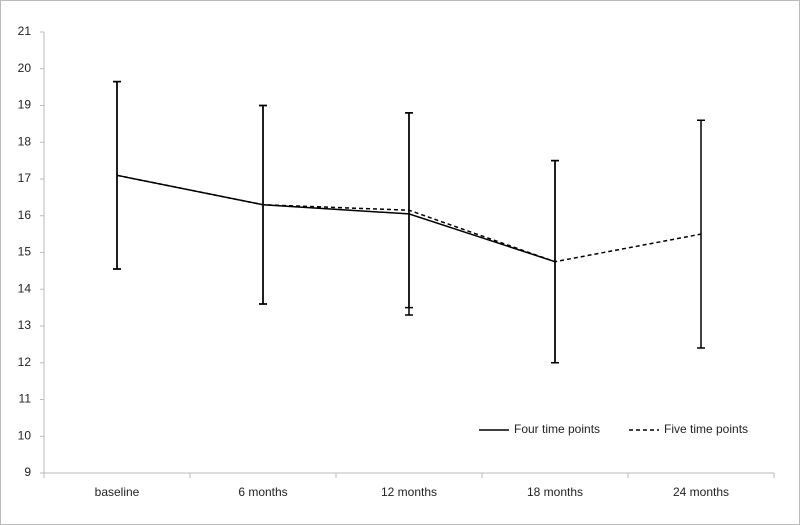 This screenshot has height=525, width=800. I want to click on x-tick-label: 6 months, so click(262, 492).